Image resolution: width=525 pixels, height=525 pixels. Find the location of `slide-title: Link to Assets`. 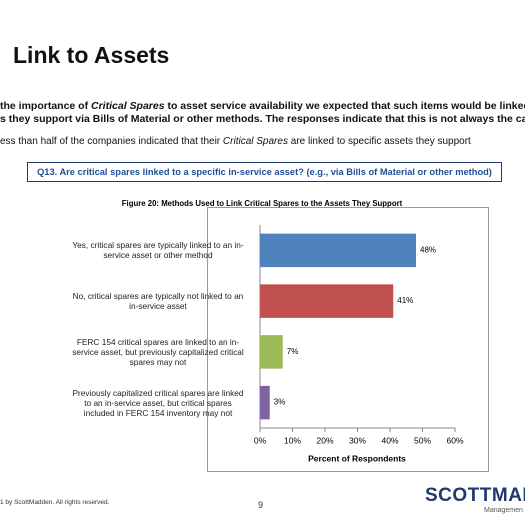

slide-title: Link to Assets is located at coordinates (91, 55).